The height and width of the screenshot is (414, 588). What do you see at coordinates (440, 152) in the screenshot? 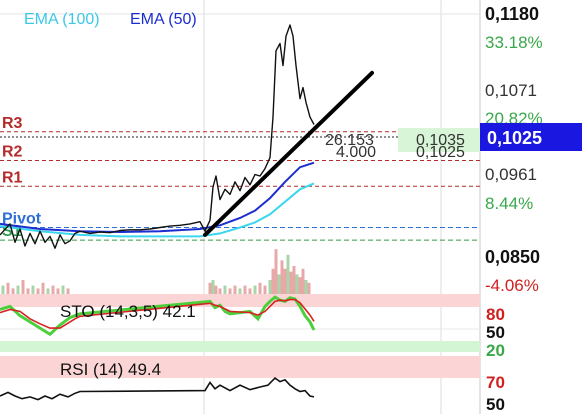
I see `measure-right-bottom: 0,1025` at bounding box center [440, 152].